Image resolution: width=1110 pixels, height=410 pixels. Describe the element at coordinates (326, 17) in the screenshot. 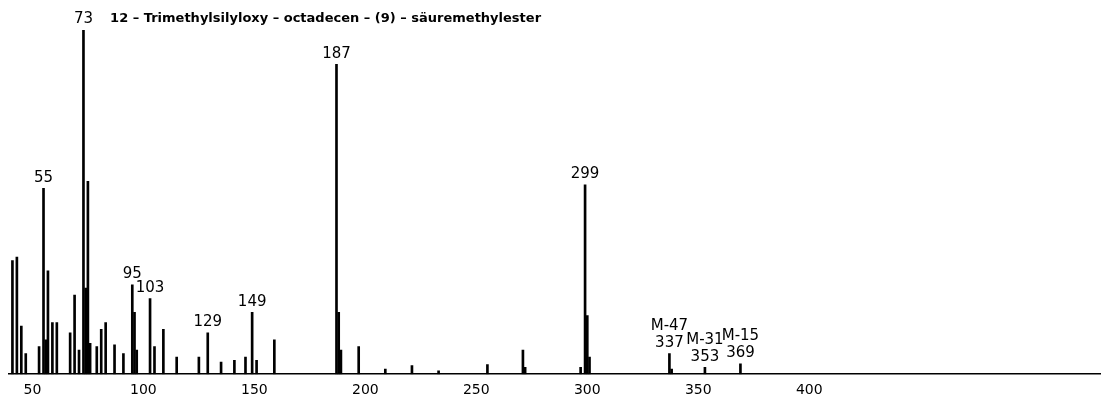

I see `chart-title: 12 – Trimethylsilyloxy – octadecen – (9) – säuremethylester` at that location.